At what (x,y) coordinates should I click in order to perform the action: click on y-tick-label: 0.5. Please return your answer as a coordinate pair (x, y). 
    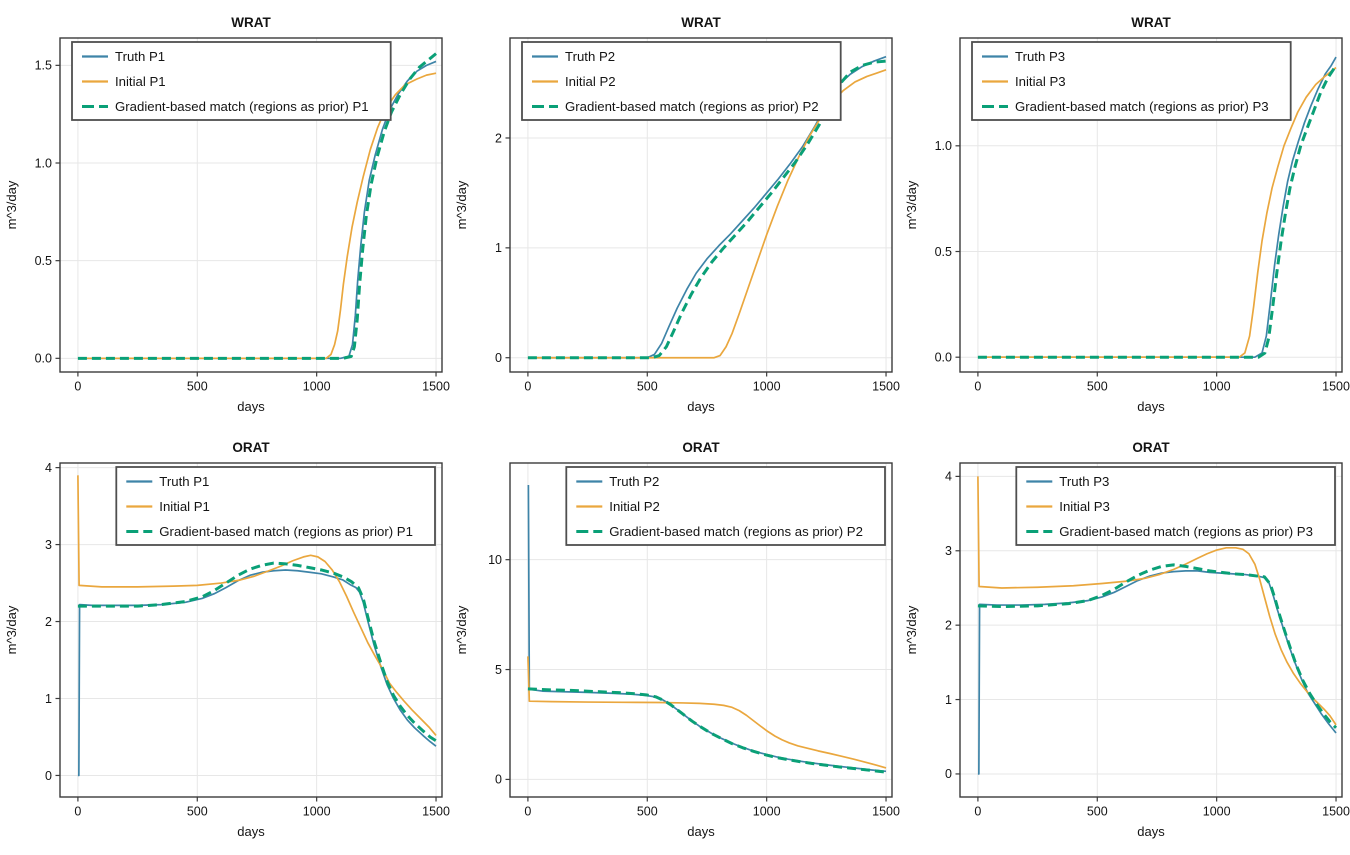
    Looking at the image, I should click on (43, 261).